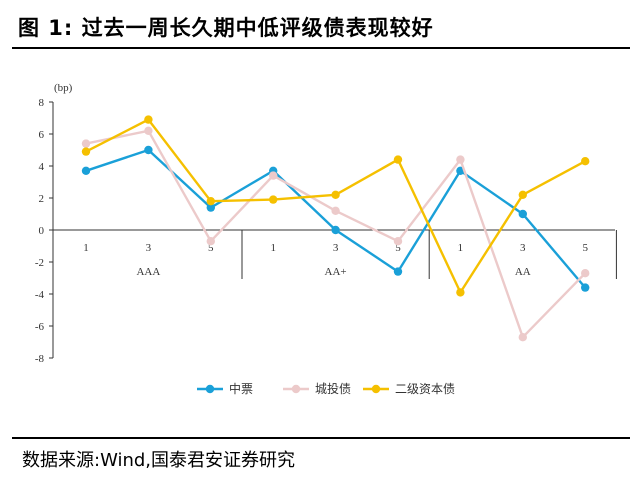  I want to click on y-tick-label: 0, so click(42, 231).